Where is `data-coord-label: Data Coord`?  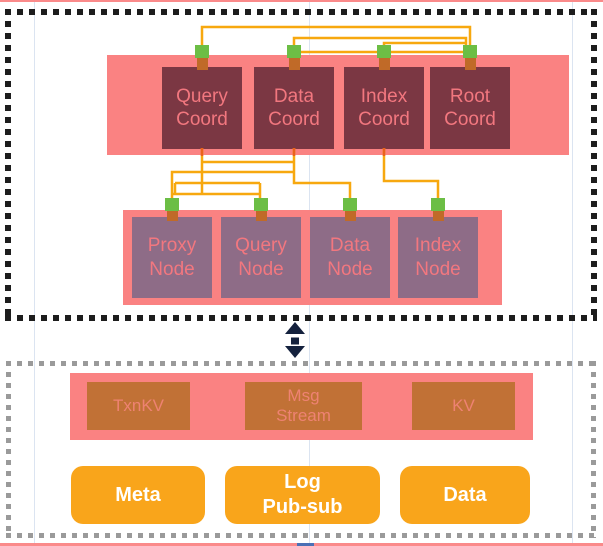
data-coord-label: Data Coord is located at coordinates (294, 107).